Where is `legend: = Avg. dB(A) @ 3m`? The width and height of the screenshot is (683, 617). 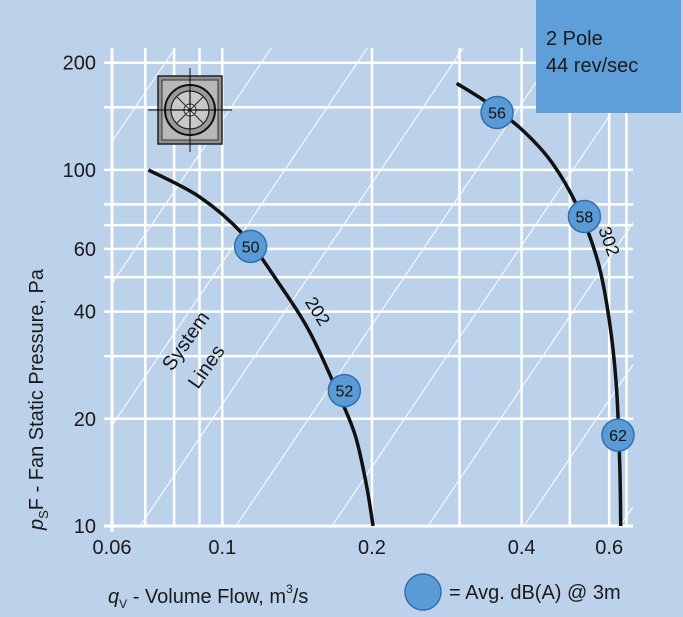
legend: = Avg. dB(A) @ 3m is located at coordinates (512, 592).